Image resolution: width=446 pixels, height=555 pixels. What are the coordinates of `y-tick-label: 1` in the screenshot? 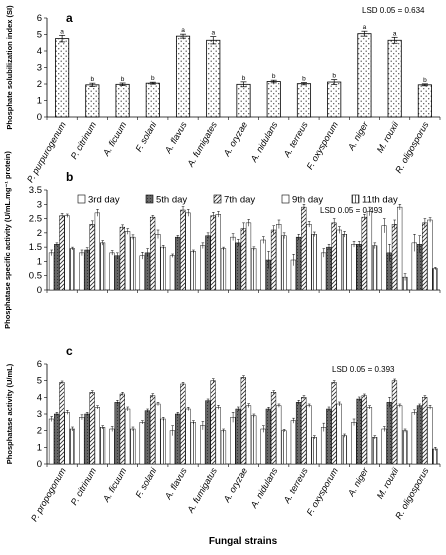 It's located at (39, 447).